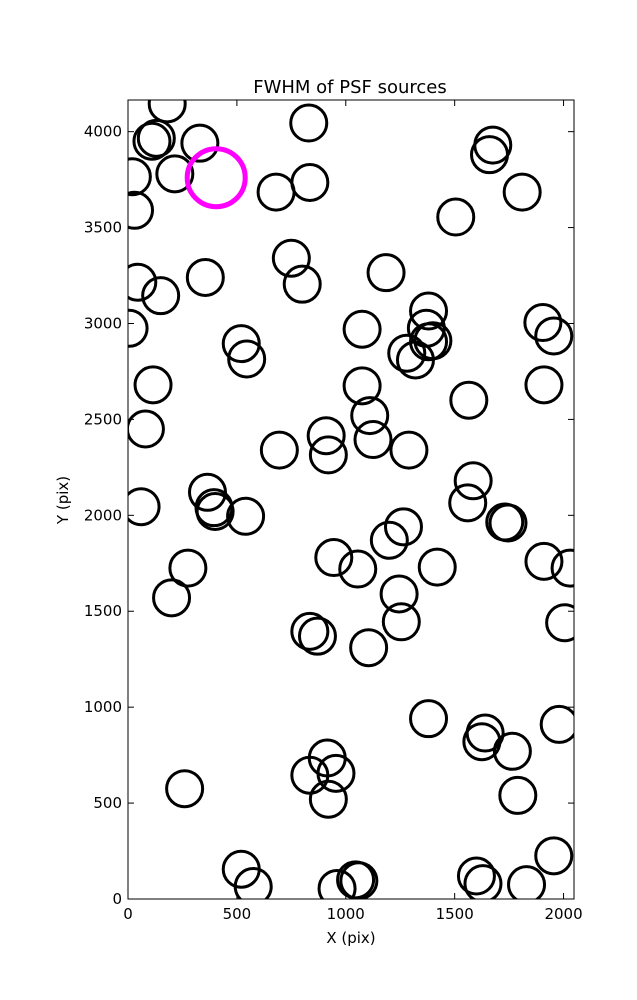 This screenshot has height=1000, width=637. Describe the element at coordinates (346, 914) in the screenshot. I see `x-tick-label: 1000` at that location.